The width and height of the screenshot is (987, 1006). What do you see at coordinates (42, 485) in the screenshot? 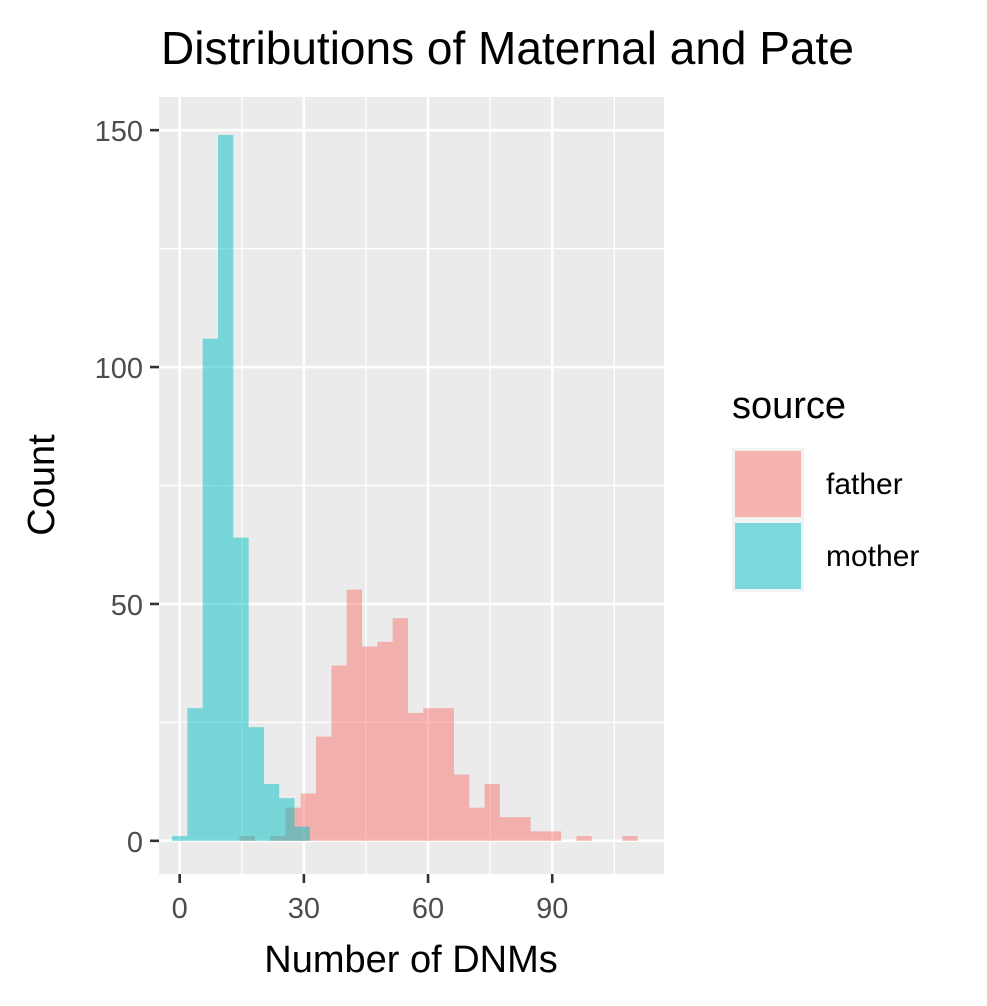
I see `y-axis-title: Count` at bounding box center [42, 485].